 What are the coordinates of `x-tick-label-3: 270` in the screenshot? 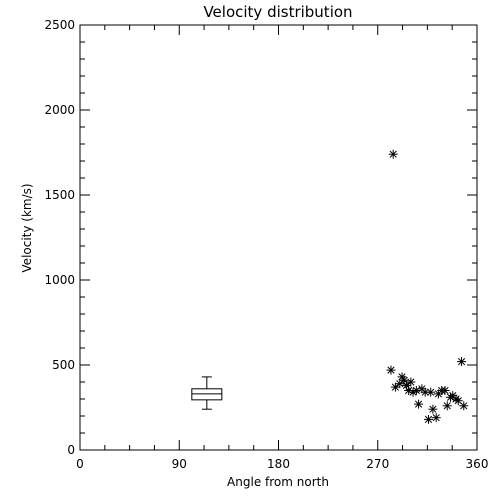 It's located at (377, 464).